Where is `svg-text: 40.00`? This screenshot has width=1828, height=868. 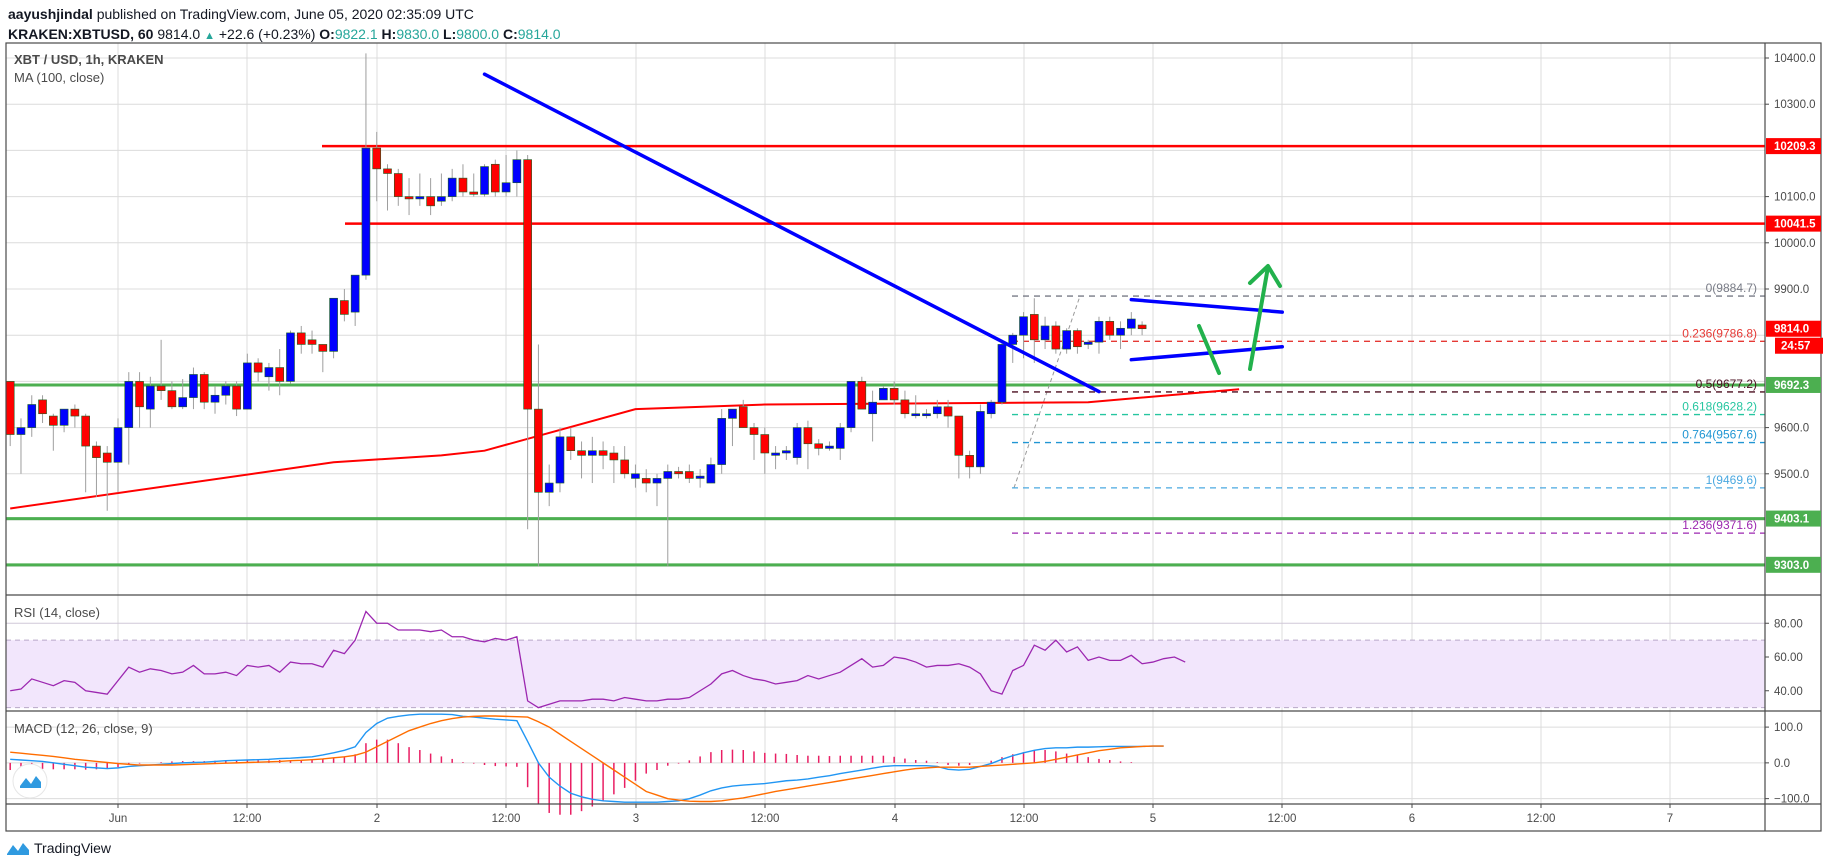
svg-text: 40.00 is located at coordinates (1788, 692).